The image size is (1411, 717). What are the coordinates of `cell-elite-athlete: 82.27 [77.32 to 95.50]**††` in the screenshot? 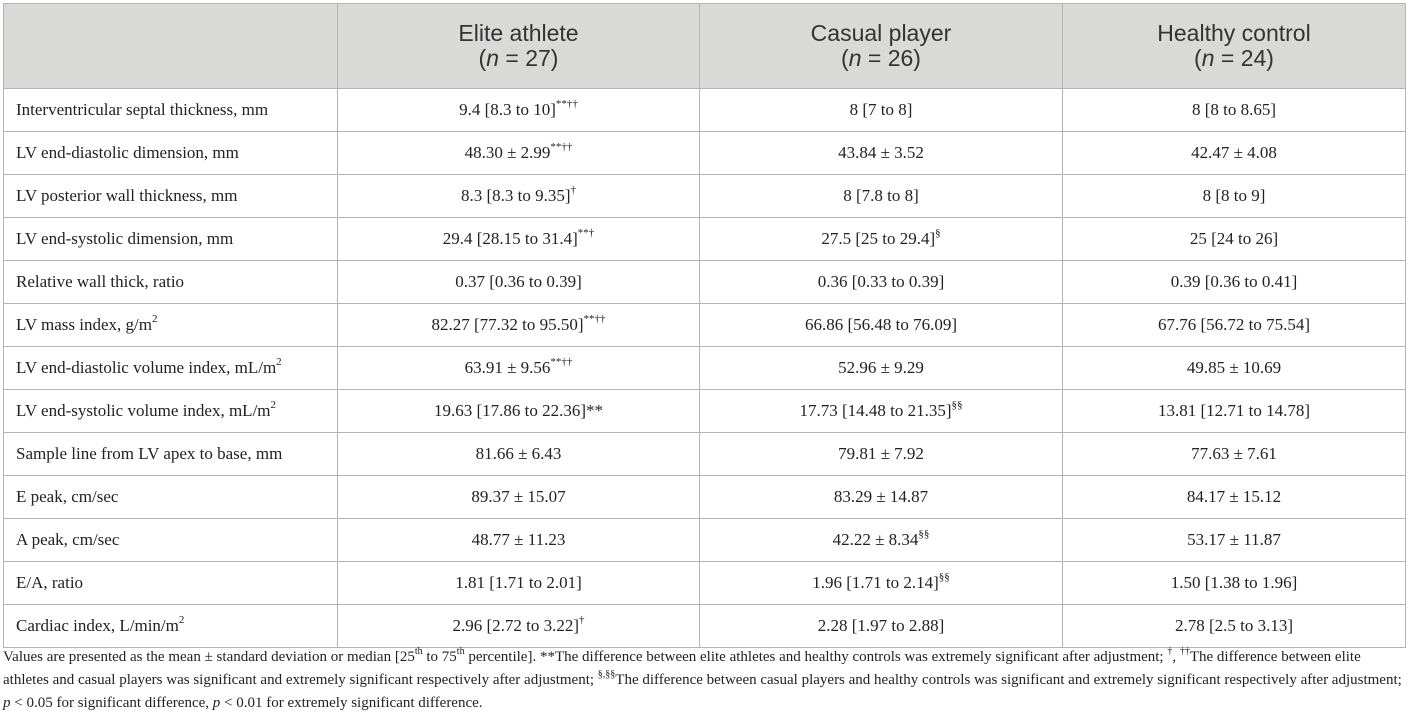 It's located at (518, 325).